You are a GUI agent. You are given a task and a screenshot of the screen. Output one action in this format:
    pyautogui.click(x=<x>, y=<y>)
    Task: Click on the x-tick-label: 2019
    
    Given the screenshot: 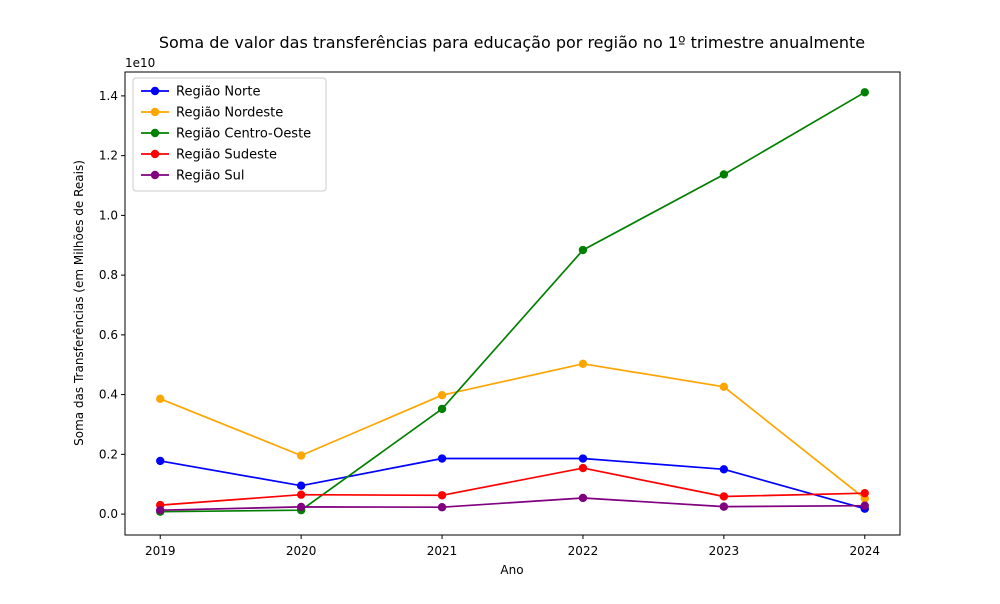 What is the action you would take?
    pyautogui.click(x=160, y=551)
    